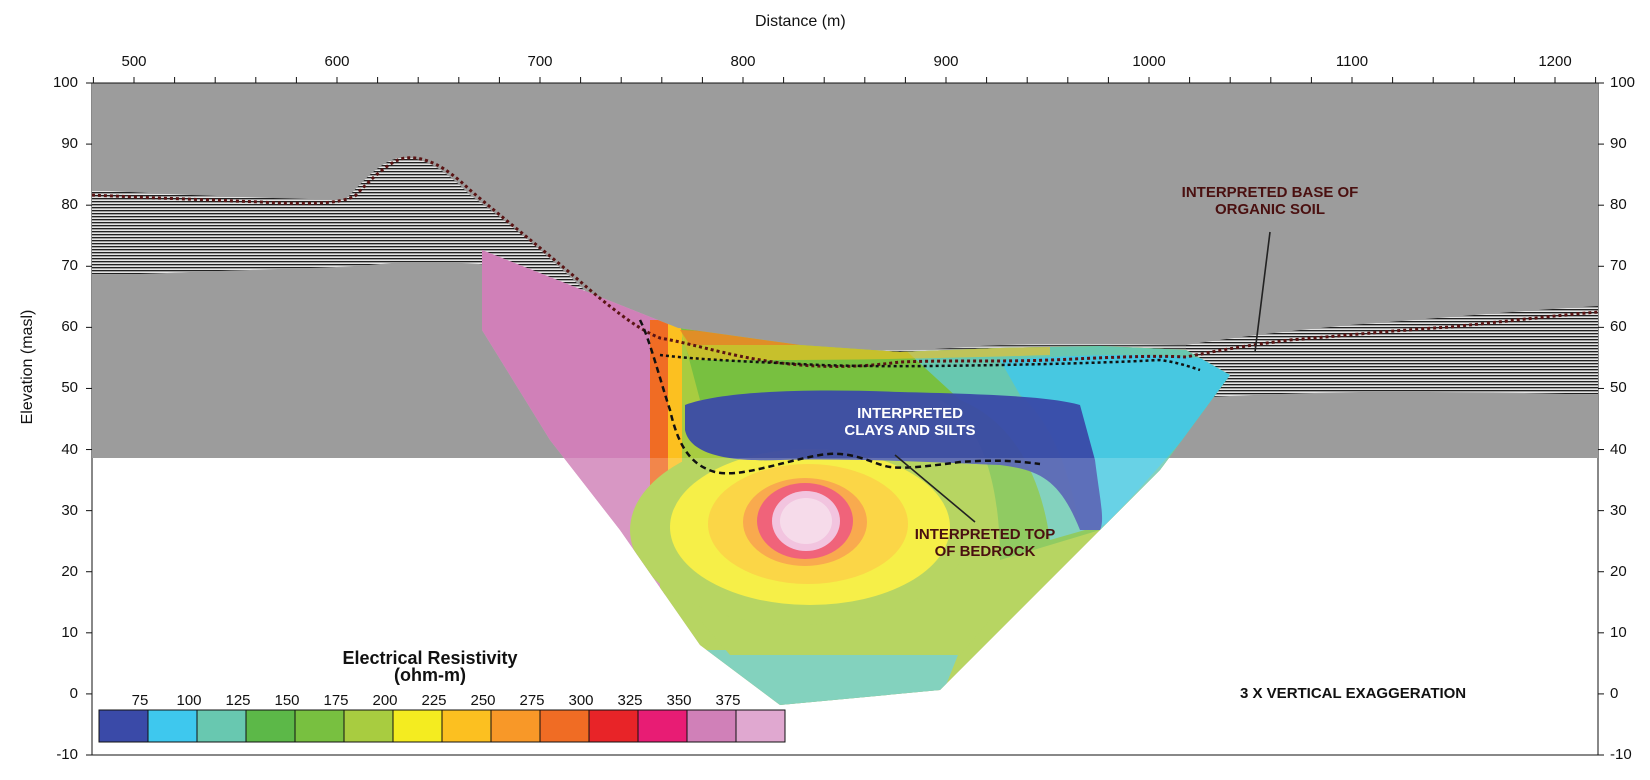 The width and height of the screenshot is (1650, 780). Describe the element at coordinates (930, 362) in the screenshot. I see `bedrock-line-upper` at that location.